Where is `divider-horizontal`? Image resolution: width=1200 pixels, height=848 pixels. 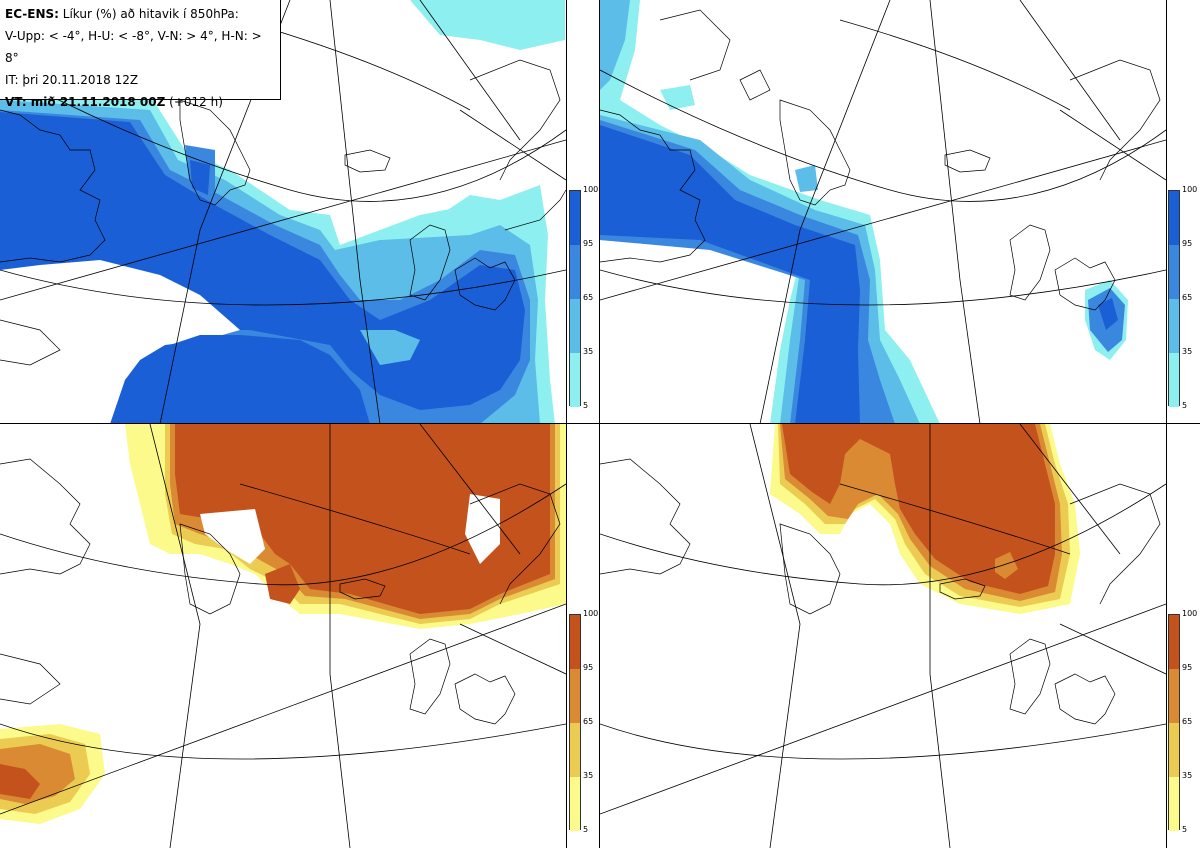 divider-horizontal is located at coordinates (600, 423).